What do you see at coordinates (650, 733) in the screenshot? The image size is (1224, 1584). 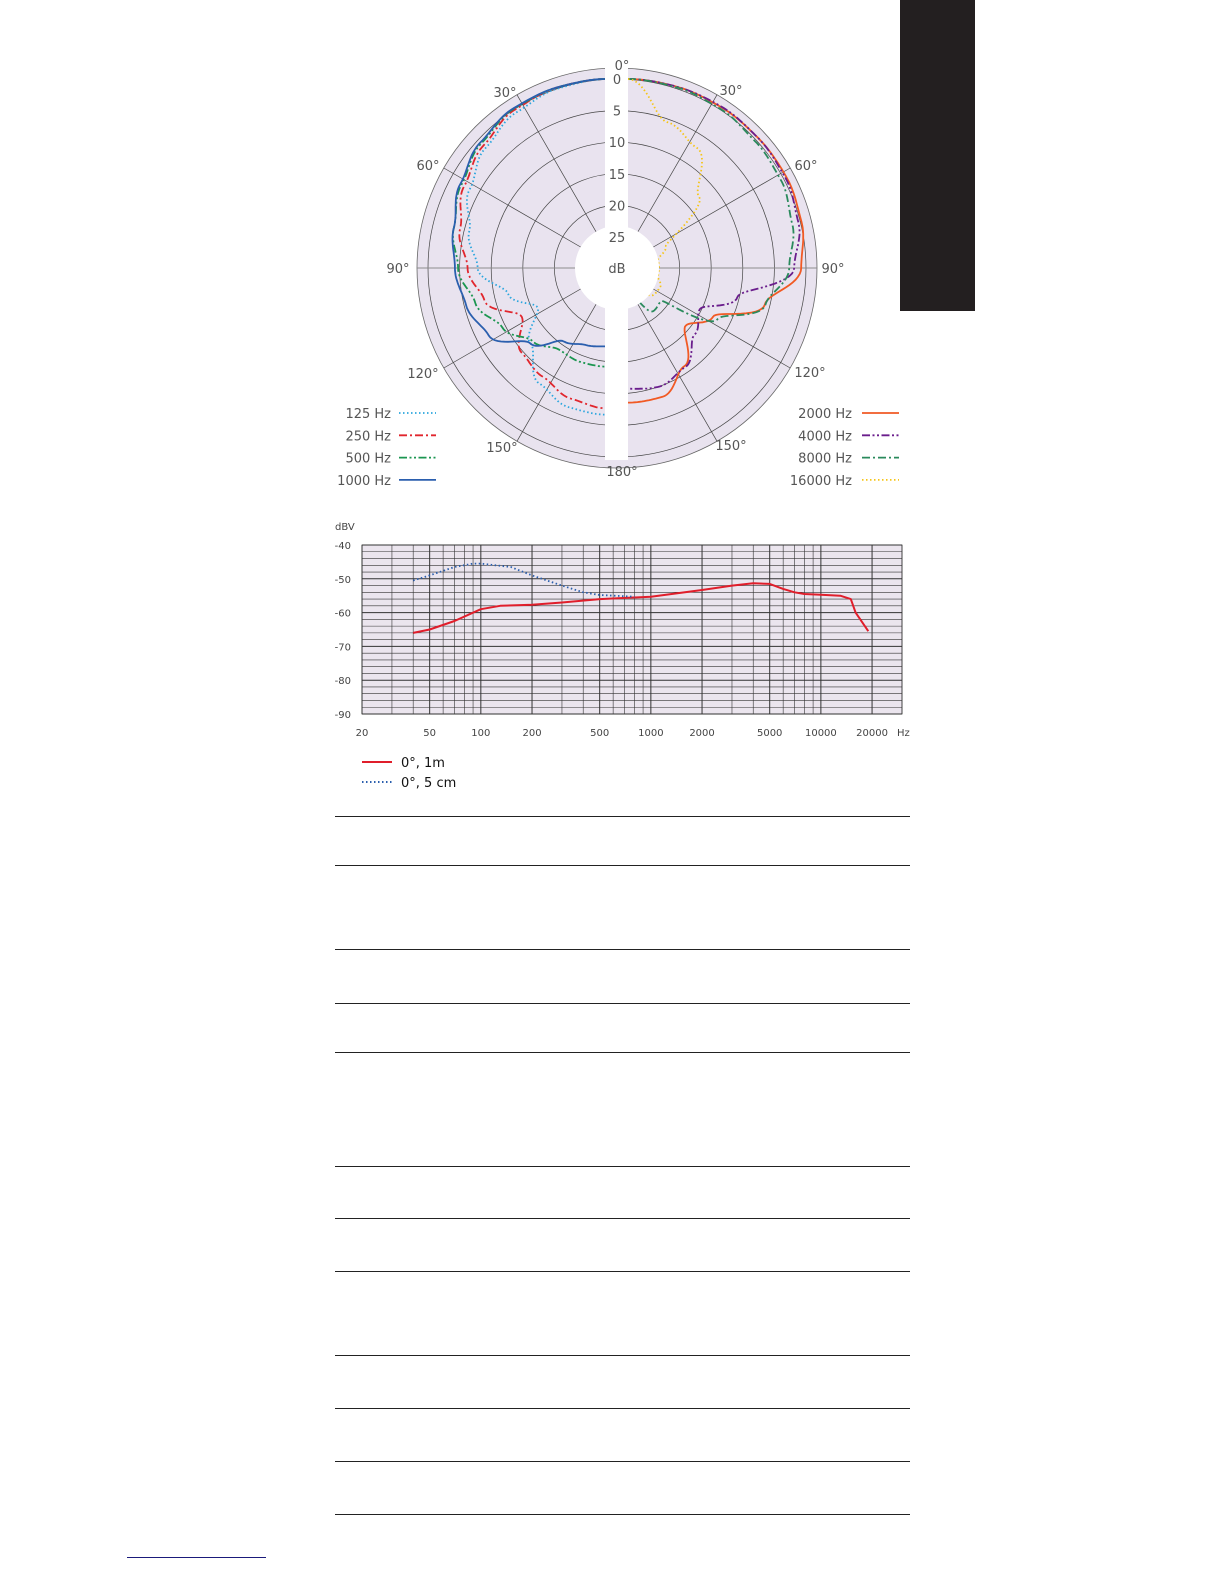 I see `x-tick-label: 1000` at bounding box center [650, 733].